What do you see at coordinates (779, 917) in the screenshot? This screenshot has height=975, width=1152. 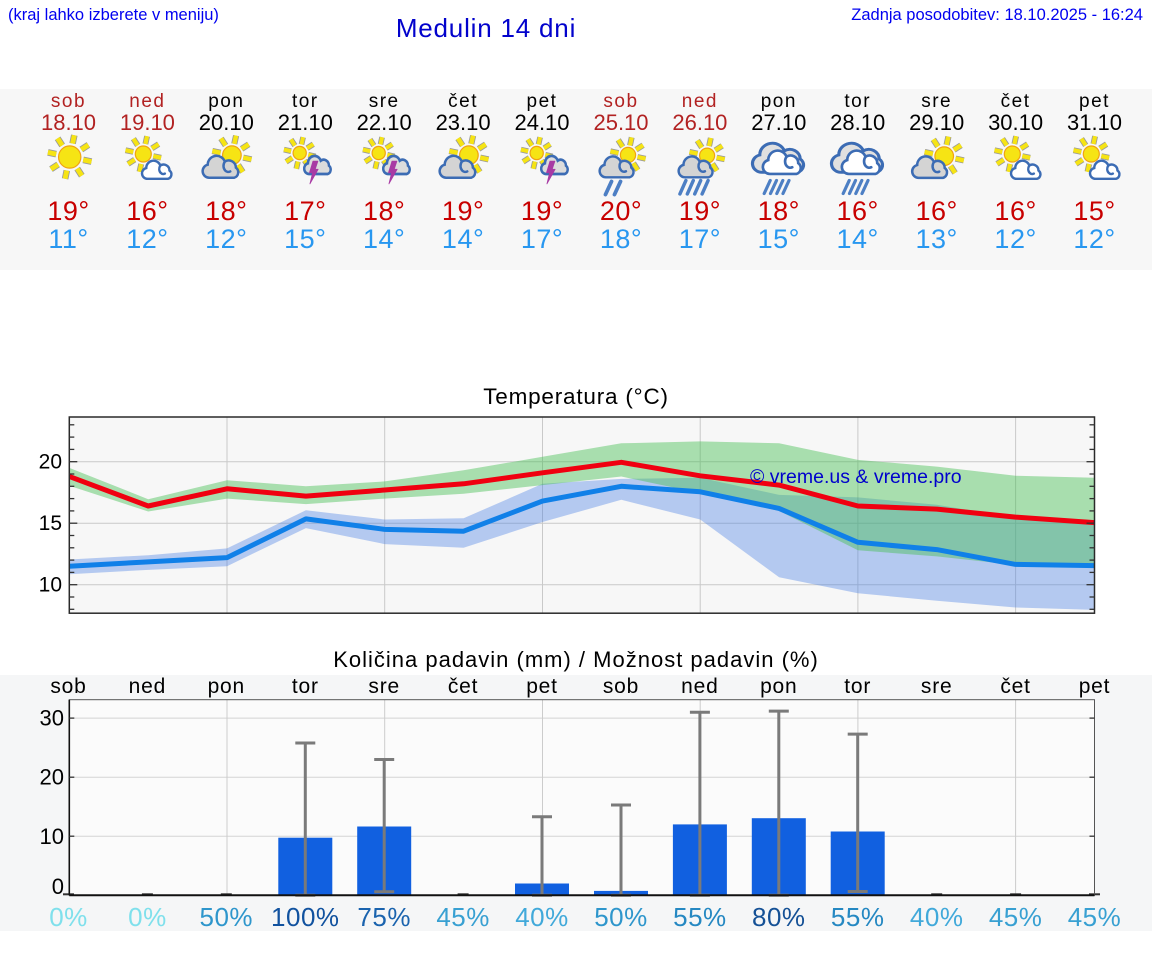 I see `svg-text: 80%` at bounding box center [779, 917].